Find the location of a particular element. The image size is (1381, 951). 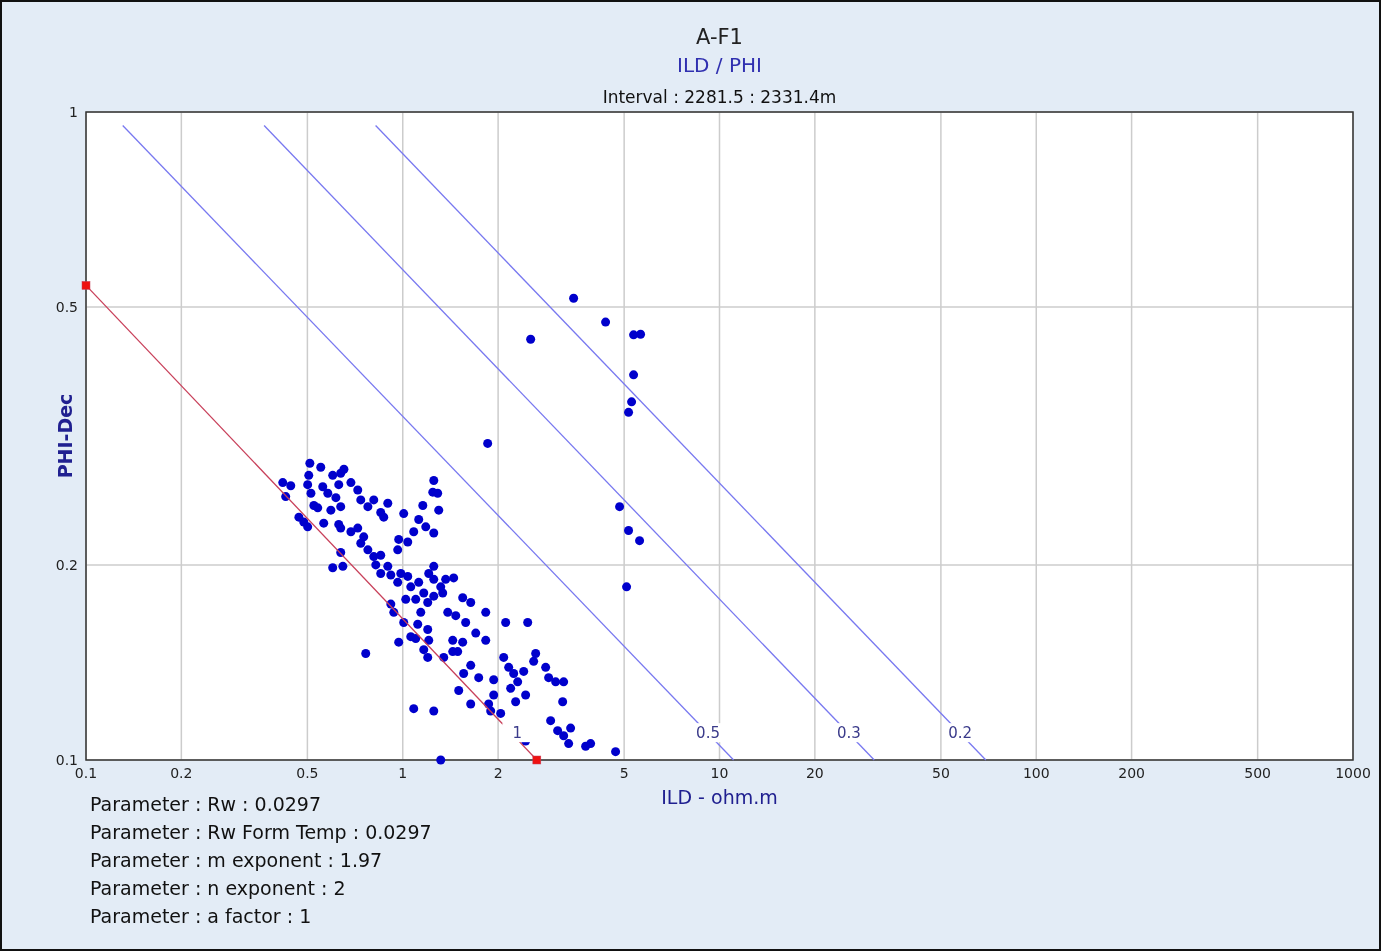

x-tick-label: 10 is located at coordinates (719, 773).